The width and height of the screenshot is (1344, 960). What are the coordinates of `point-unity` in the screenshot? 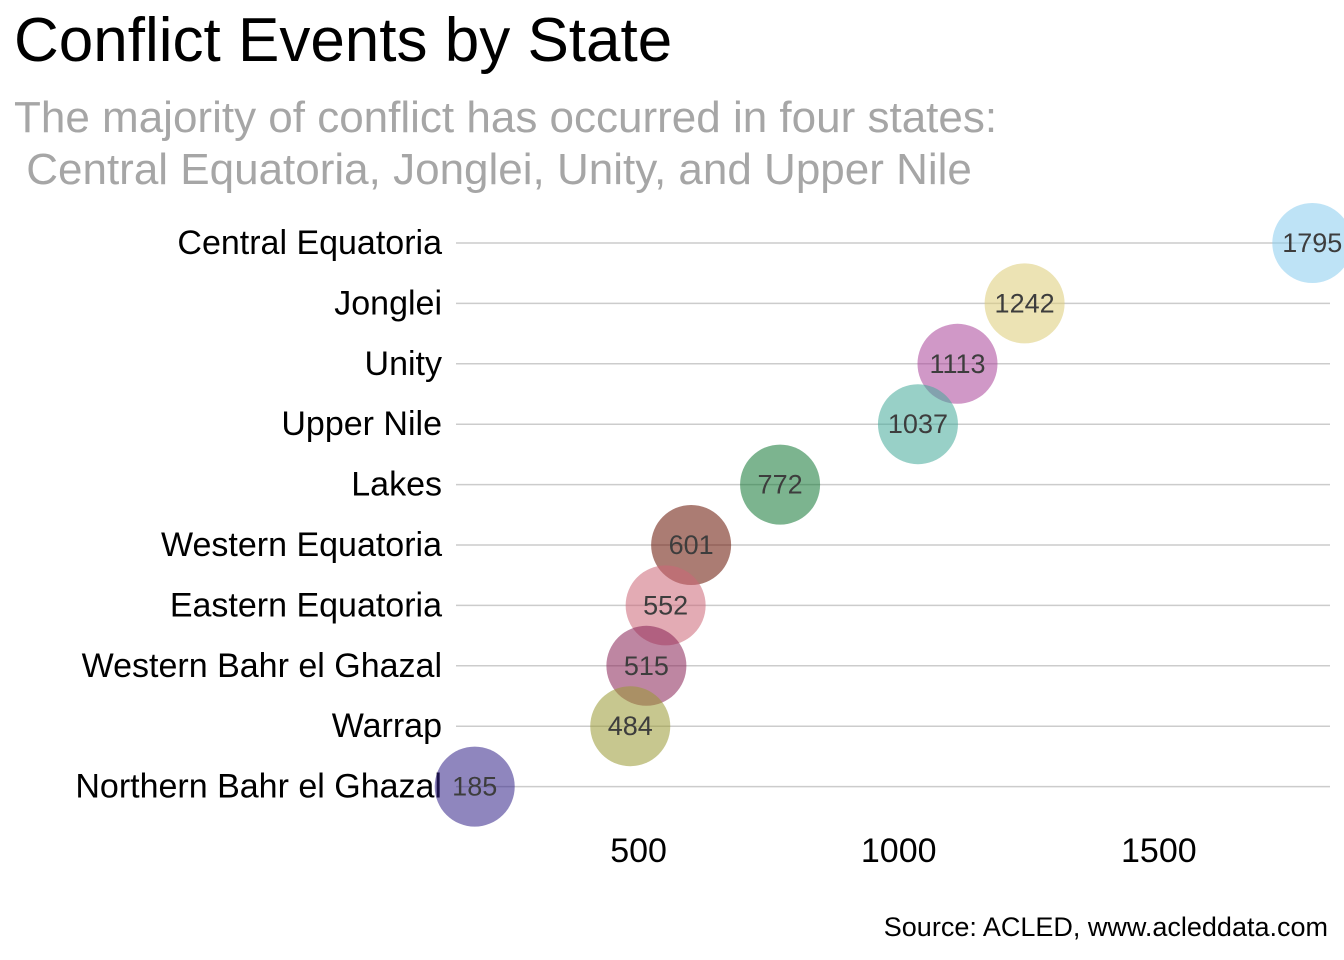 It's located at (957, 363).